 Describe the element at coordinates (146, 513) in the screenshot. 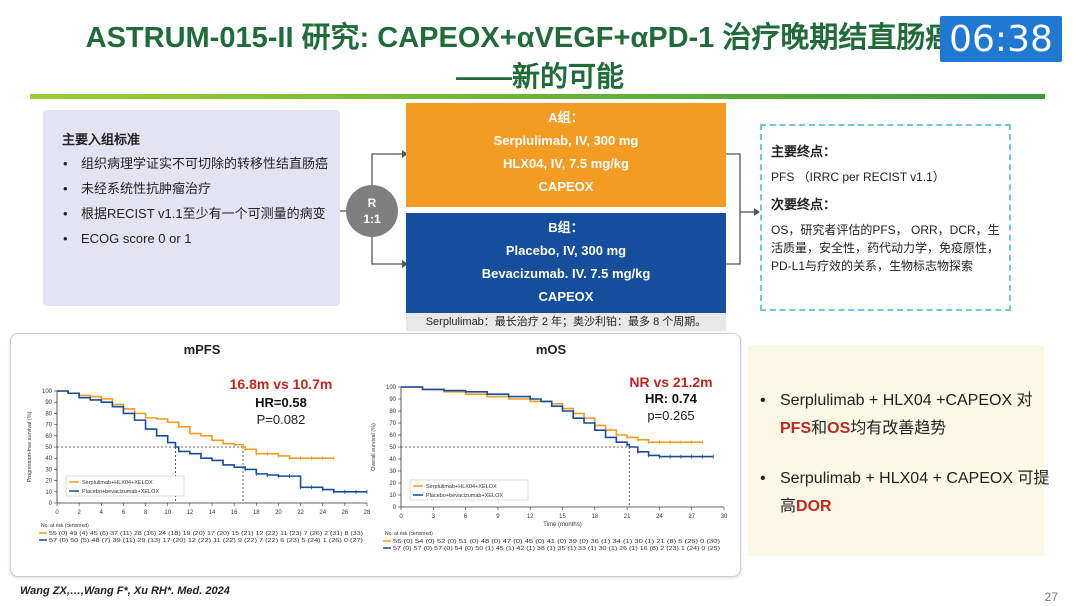

I see `x-tick-label: 8` at that location.